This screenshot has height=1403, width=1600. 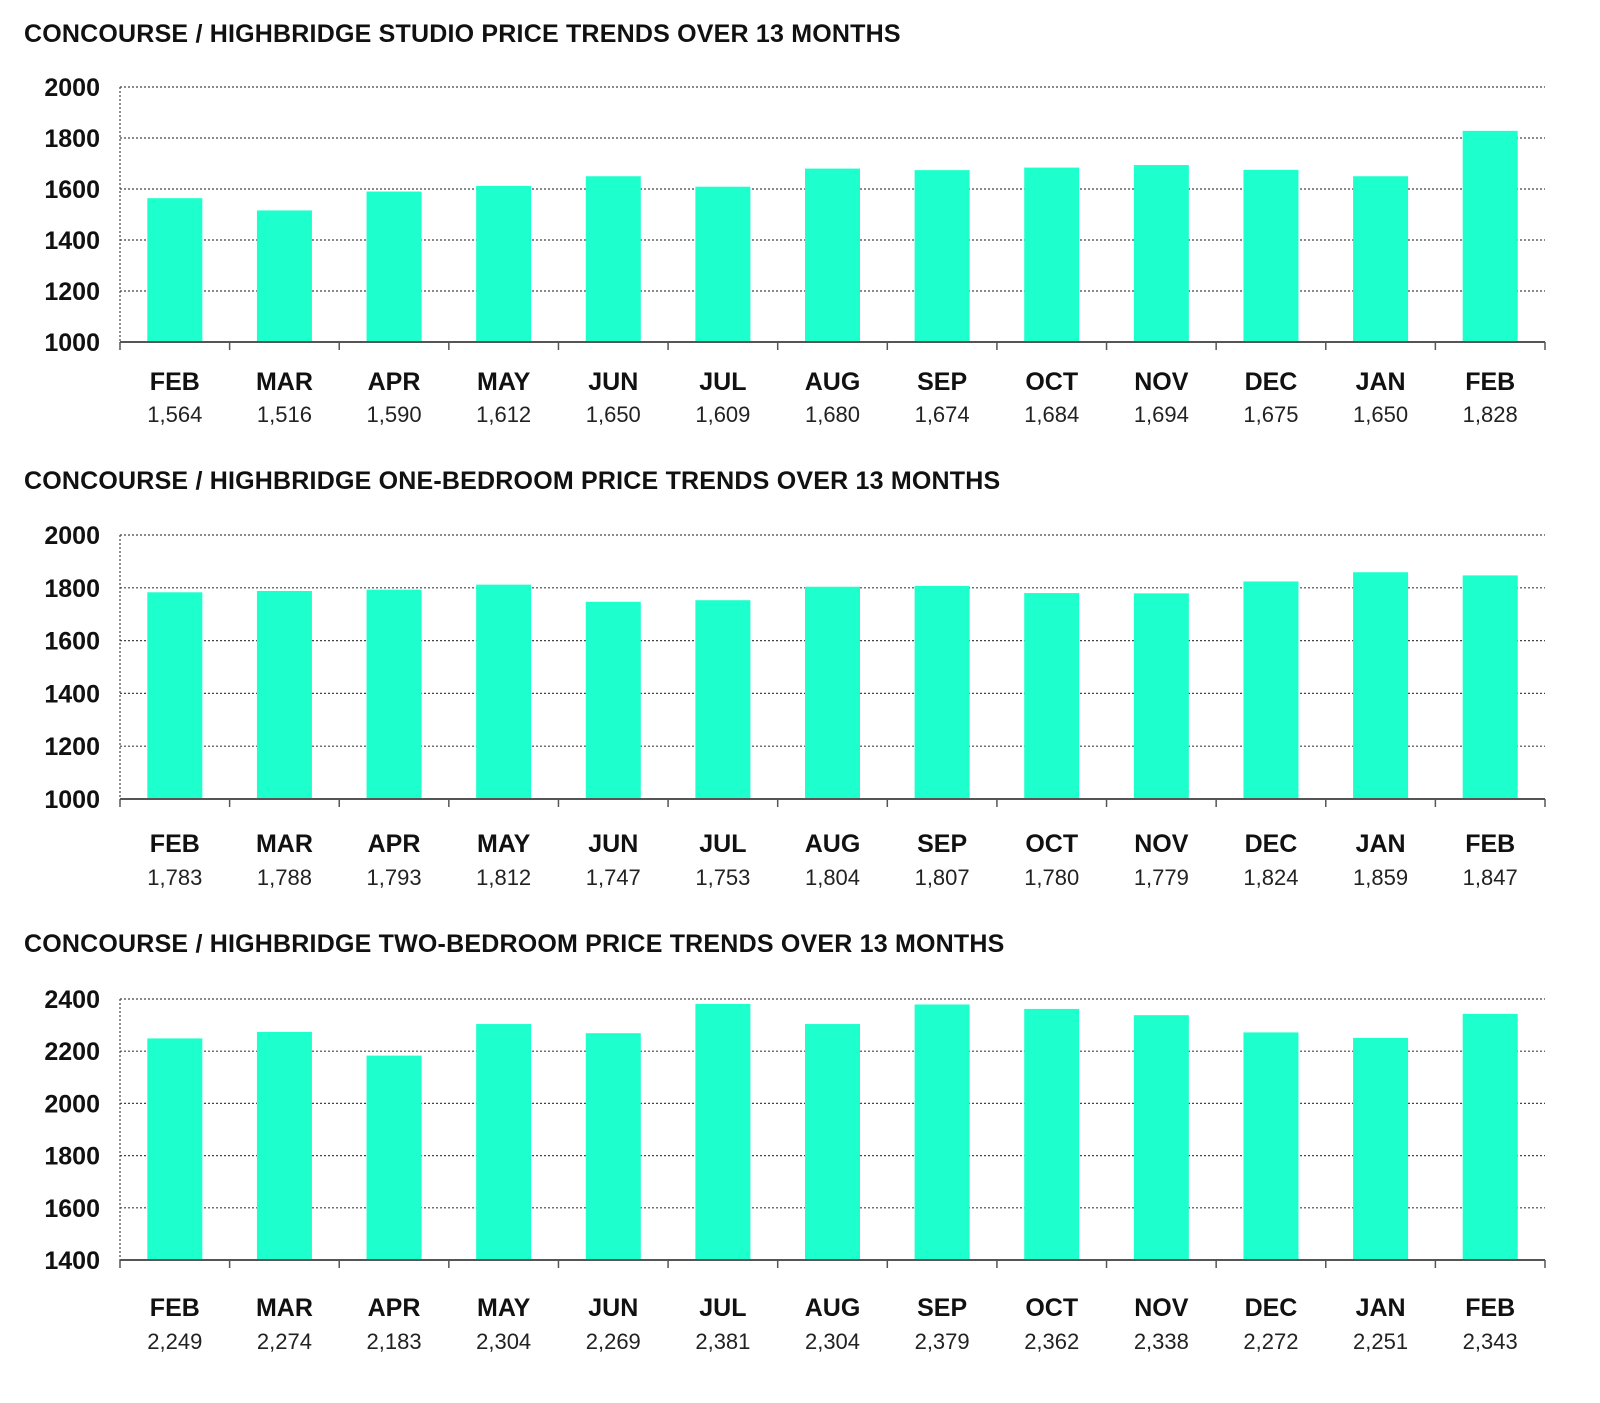 What do you see at coordinates (1051, 877) in the screenshot?
I see `value-label: 1,780` at bounding box center [1051, 877].